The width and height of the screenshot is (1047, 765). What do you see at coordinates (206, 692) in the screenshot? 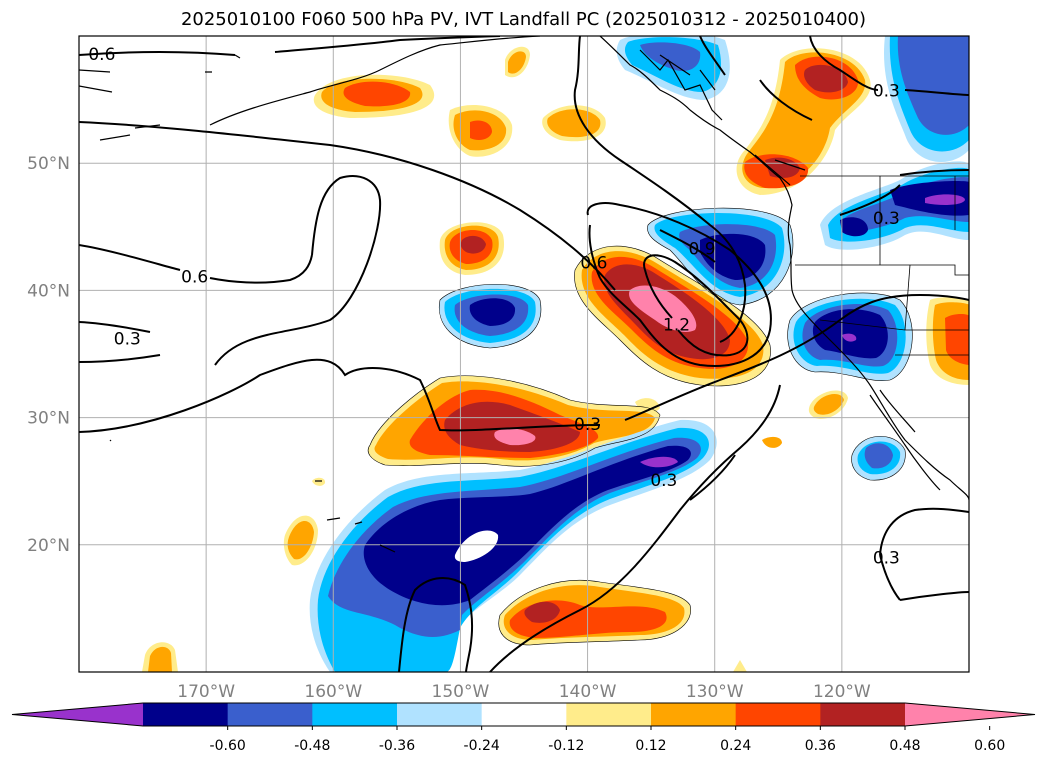
I see `longitude-label: 170°W` at bounding box center [206, 692].